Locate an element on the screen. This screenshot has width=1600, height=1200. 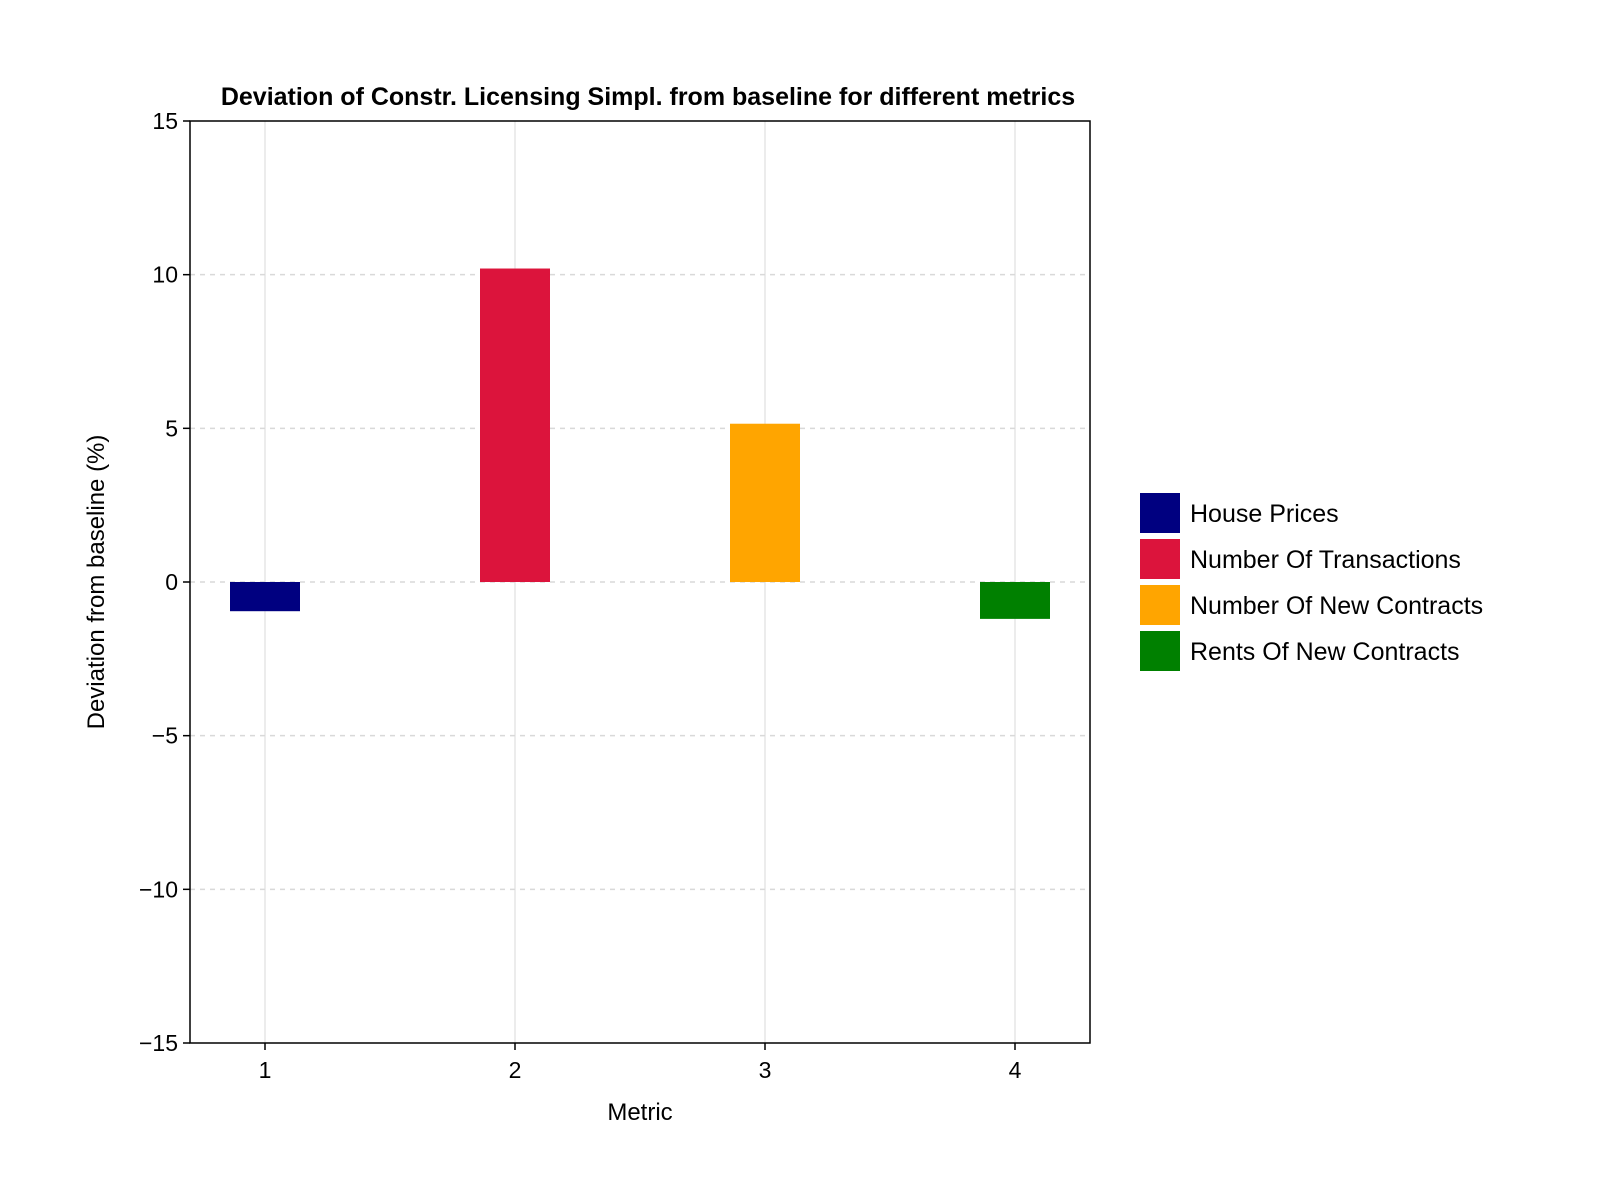
x-tick-label: 3 is located at coordinates (765, 1070).